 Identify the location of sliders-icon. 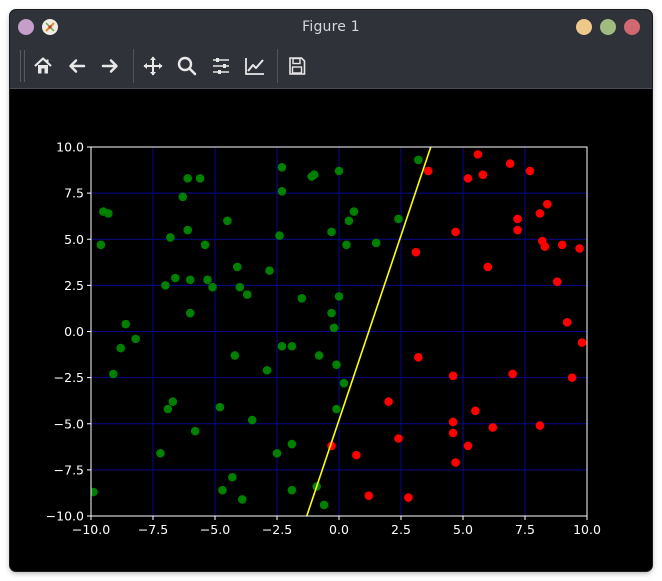
(221, 66).